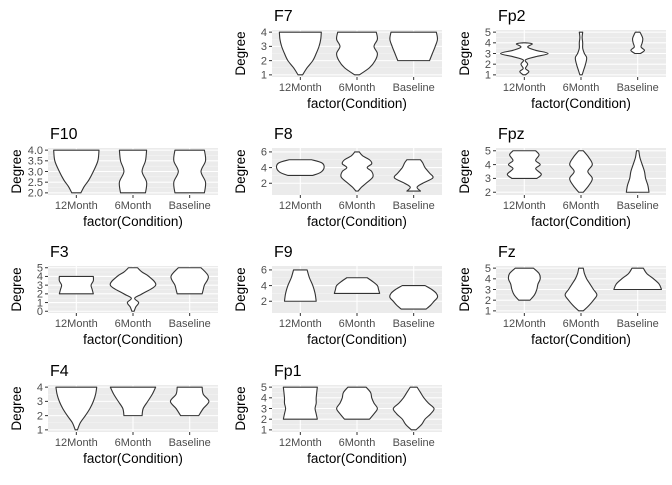  I want to click on y-tick-label: 2.5, so click(35, 183).